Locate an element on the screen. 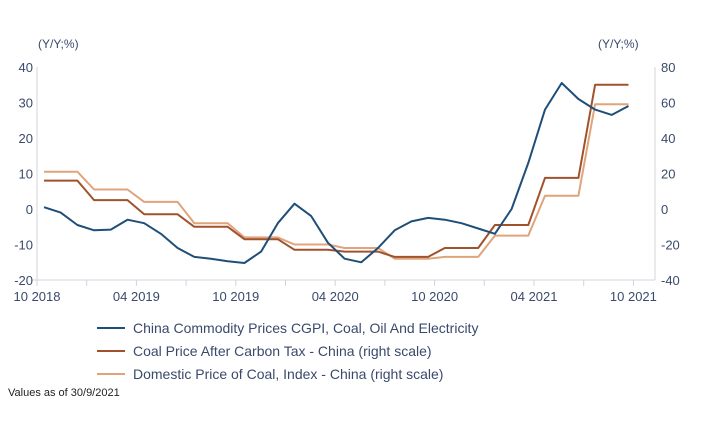 The image size is (710, 425). right-axis-unit-label: (Y/Y;%) is located at coordinates (618, 44).